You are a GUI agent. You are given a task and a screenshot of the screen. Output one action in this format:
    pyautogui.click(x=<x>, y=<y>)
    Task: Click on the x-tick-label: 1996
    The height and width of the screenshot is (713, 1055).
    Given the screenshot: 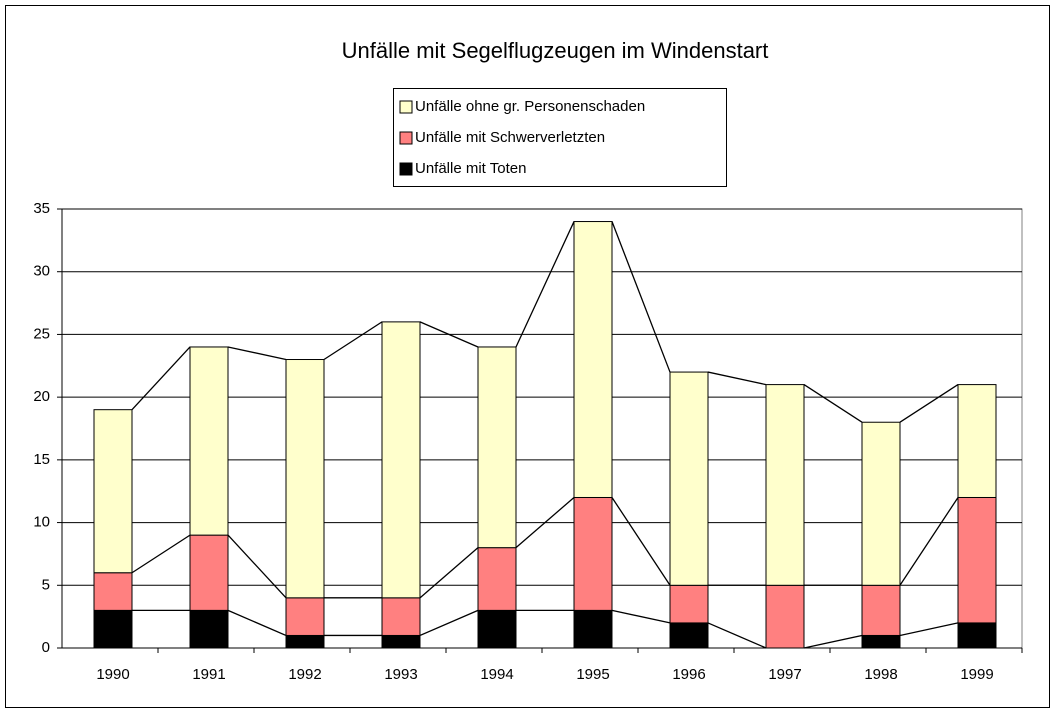 What is the action you would take?
    pyautogui.click(x=688, y=674)
    